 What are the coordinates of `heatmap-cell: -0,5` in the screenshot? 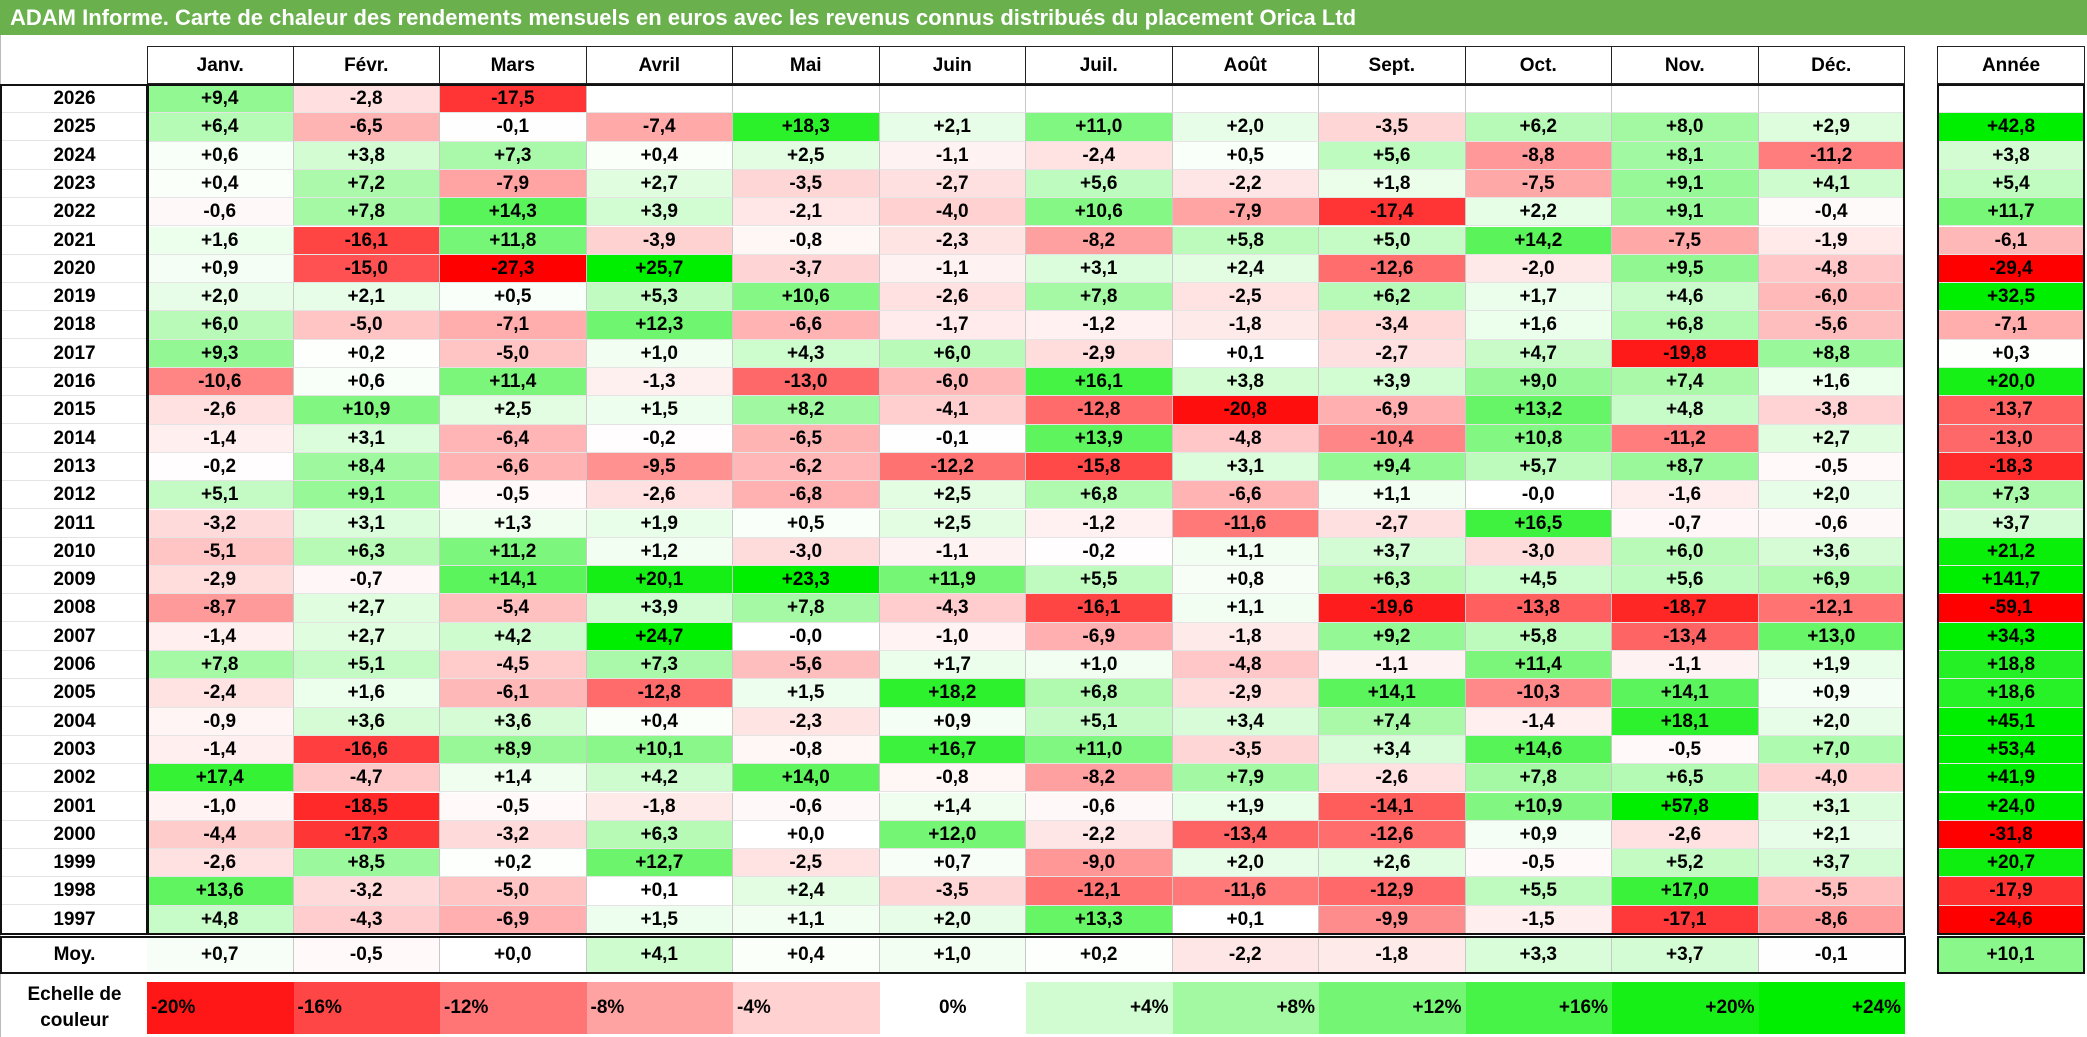 It's located at (1685, 750).